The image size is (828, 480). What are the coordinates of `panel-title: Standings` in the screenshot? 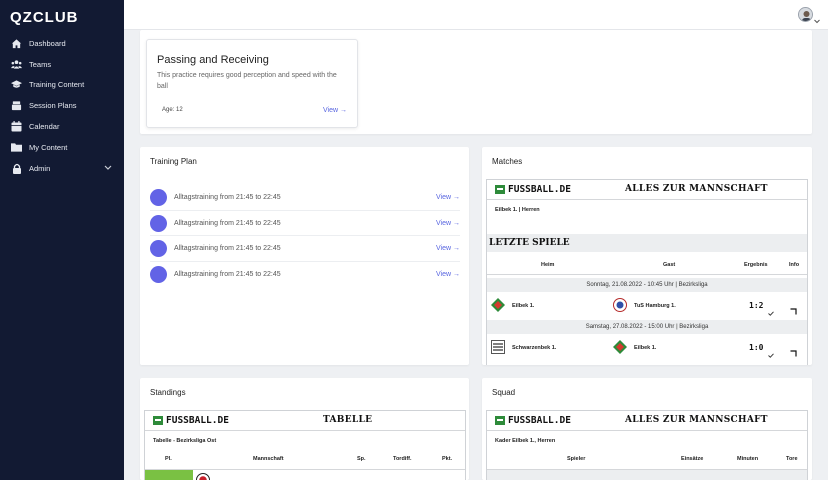 It's located at (168, 392).